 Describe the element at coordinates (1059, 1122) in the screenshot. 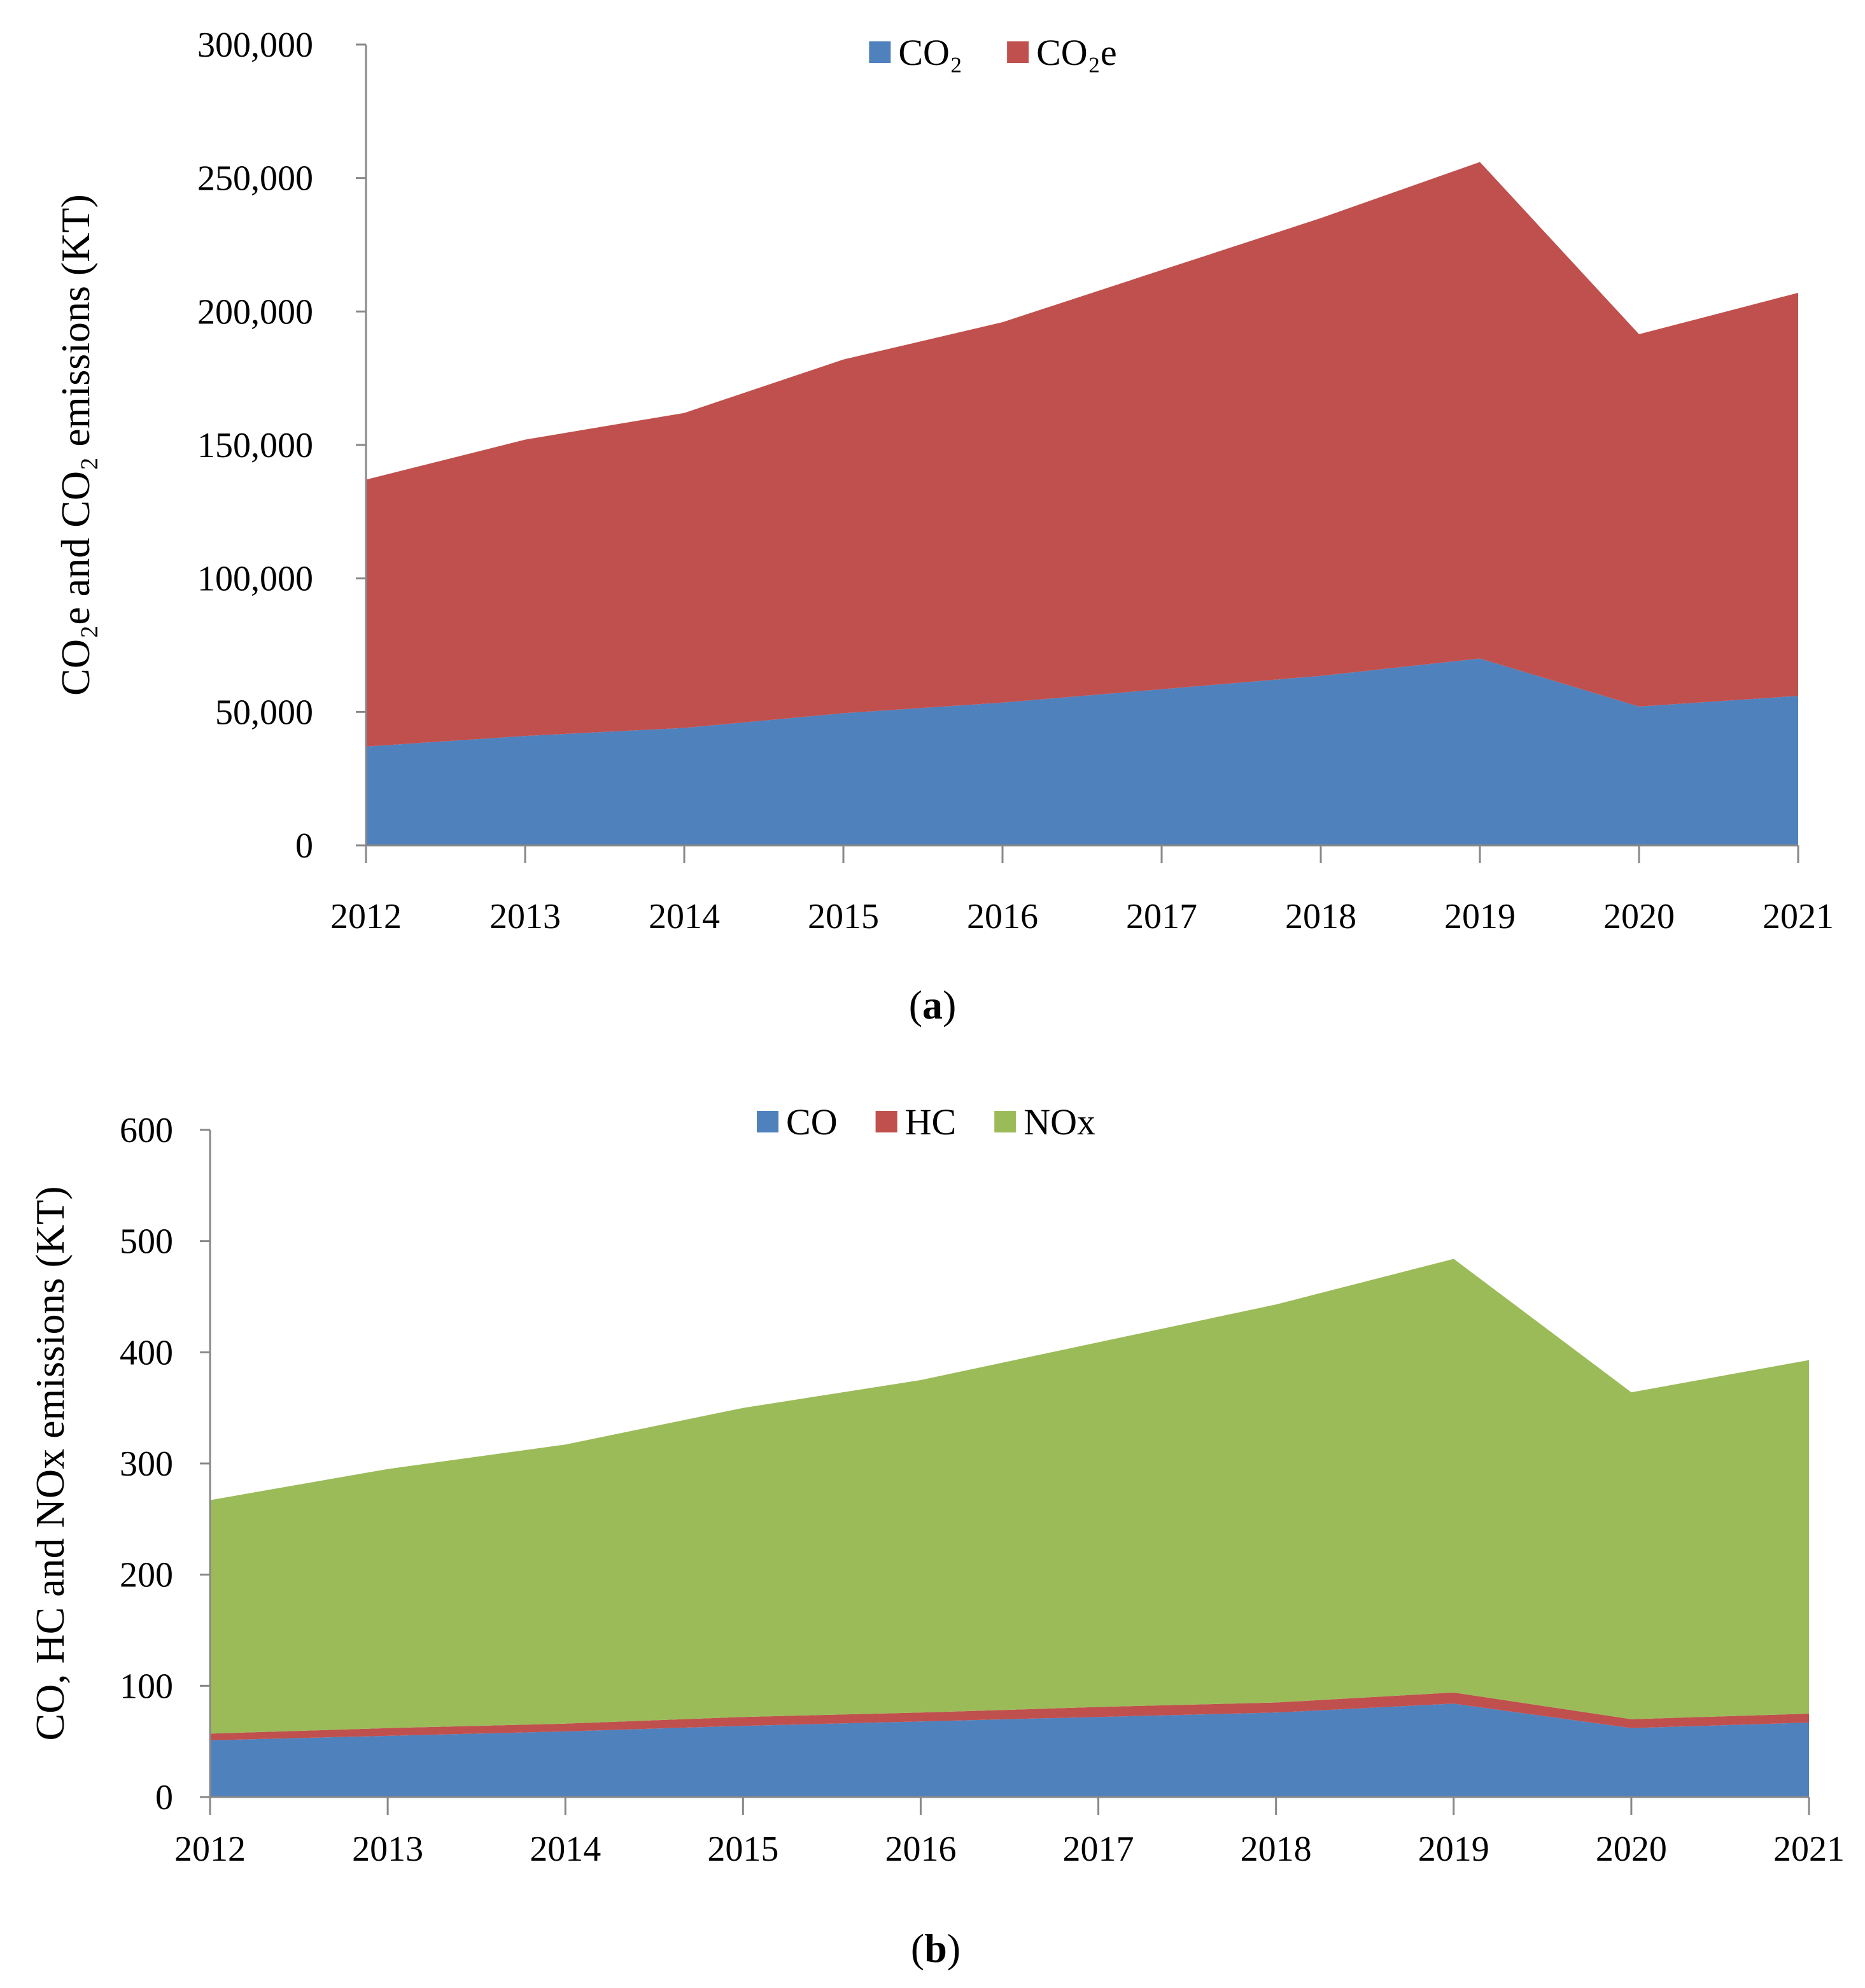

I see `legend-label: NOx` at that location.